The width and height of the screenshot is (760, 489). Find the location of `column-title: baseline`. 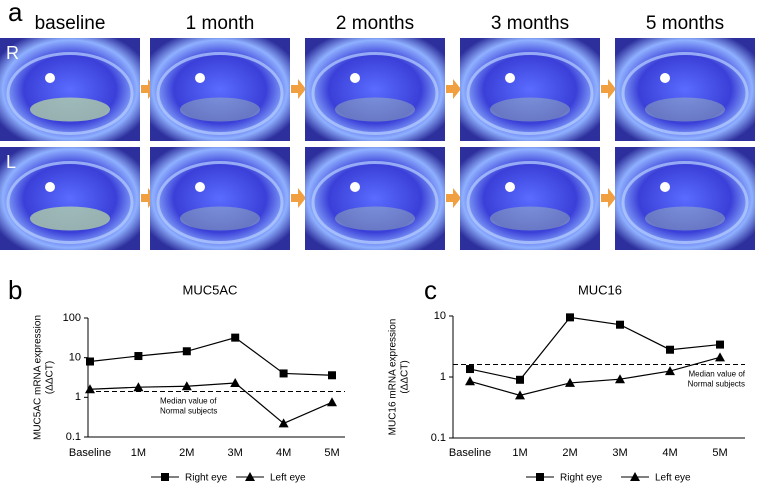

column-title: baseline is located at coordinates (70, 23).